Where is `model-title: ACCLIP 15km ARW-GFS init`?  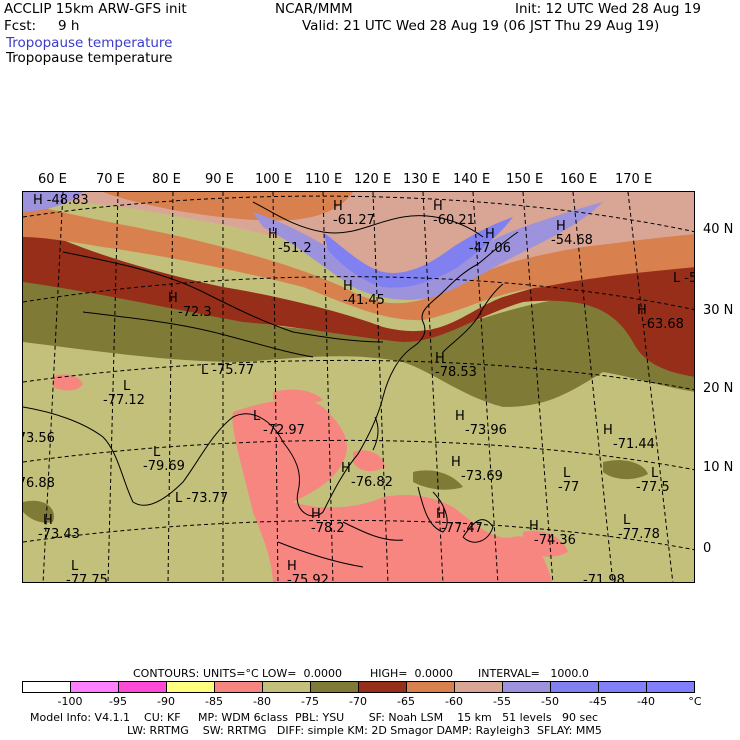 model-title: ACCLIP 15km ARW-GFS init is located at coordinates (95, 9).